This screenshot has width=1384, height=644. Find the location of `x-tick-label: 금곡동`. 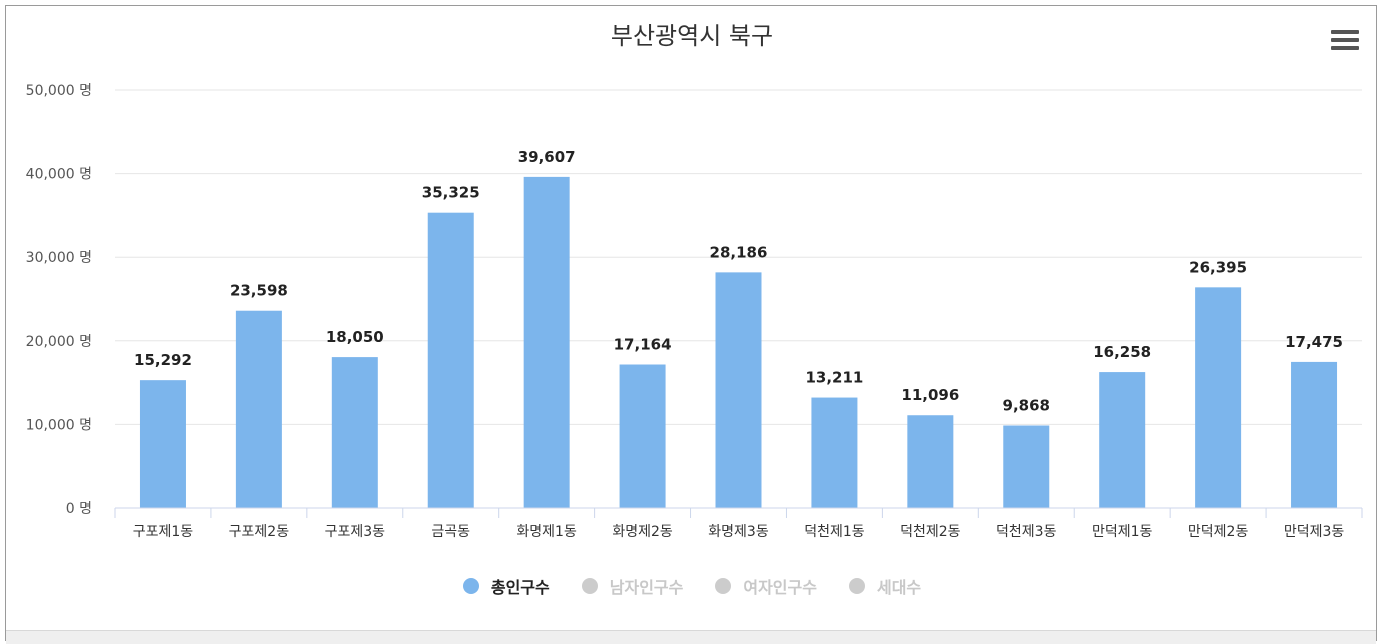

x-tick-label: 금곡동 is located at coordinates (450, 532).